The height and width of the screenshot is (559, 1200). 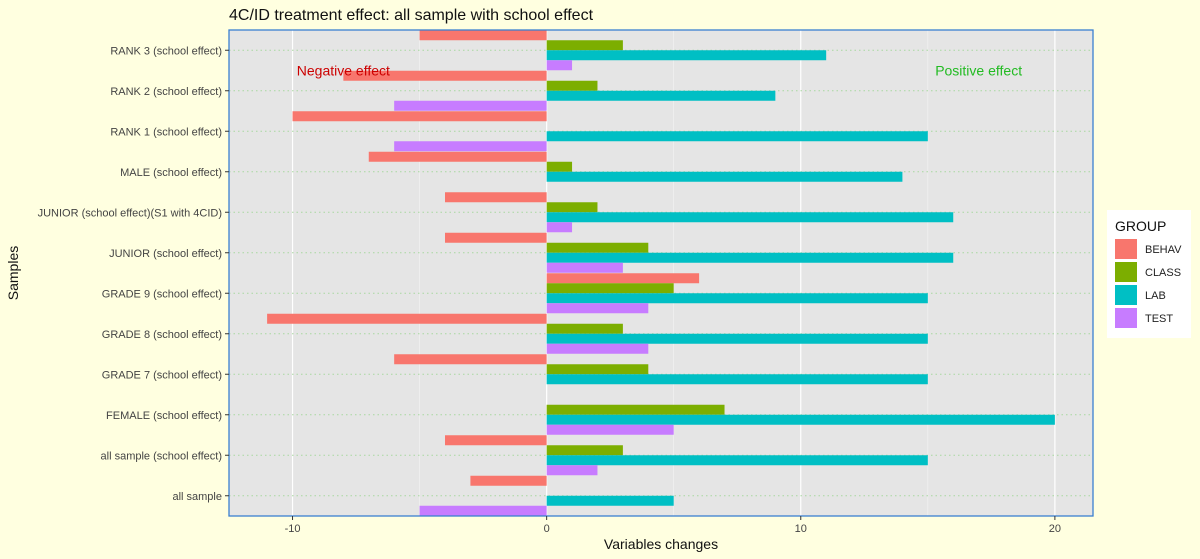 What do you see at coordinates (1055, 529) in the screenshot?
I see `x-tick-label: 20` at bounding box center [1055, 529].